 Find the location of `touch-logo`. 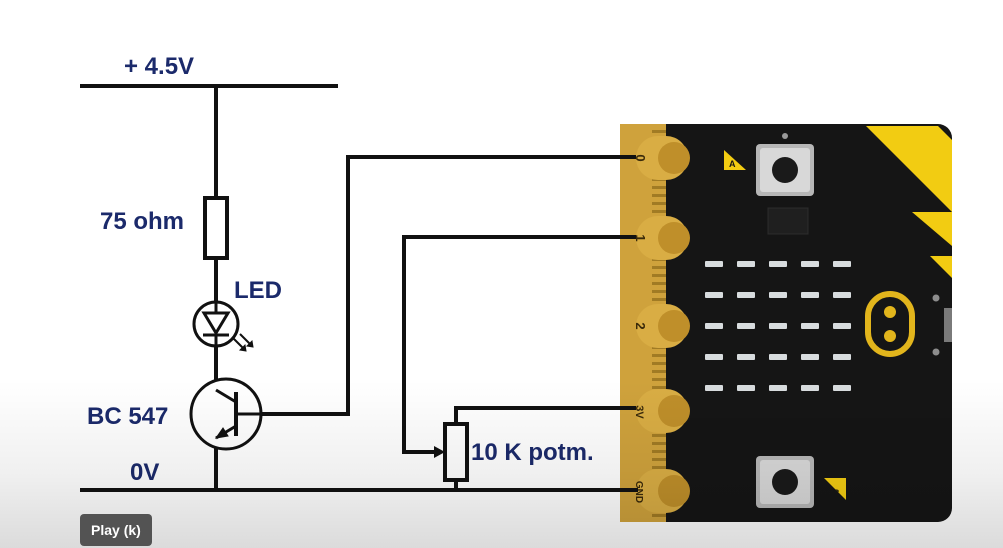

touch-logo is located at coordinates (890, 324).